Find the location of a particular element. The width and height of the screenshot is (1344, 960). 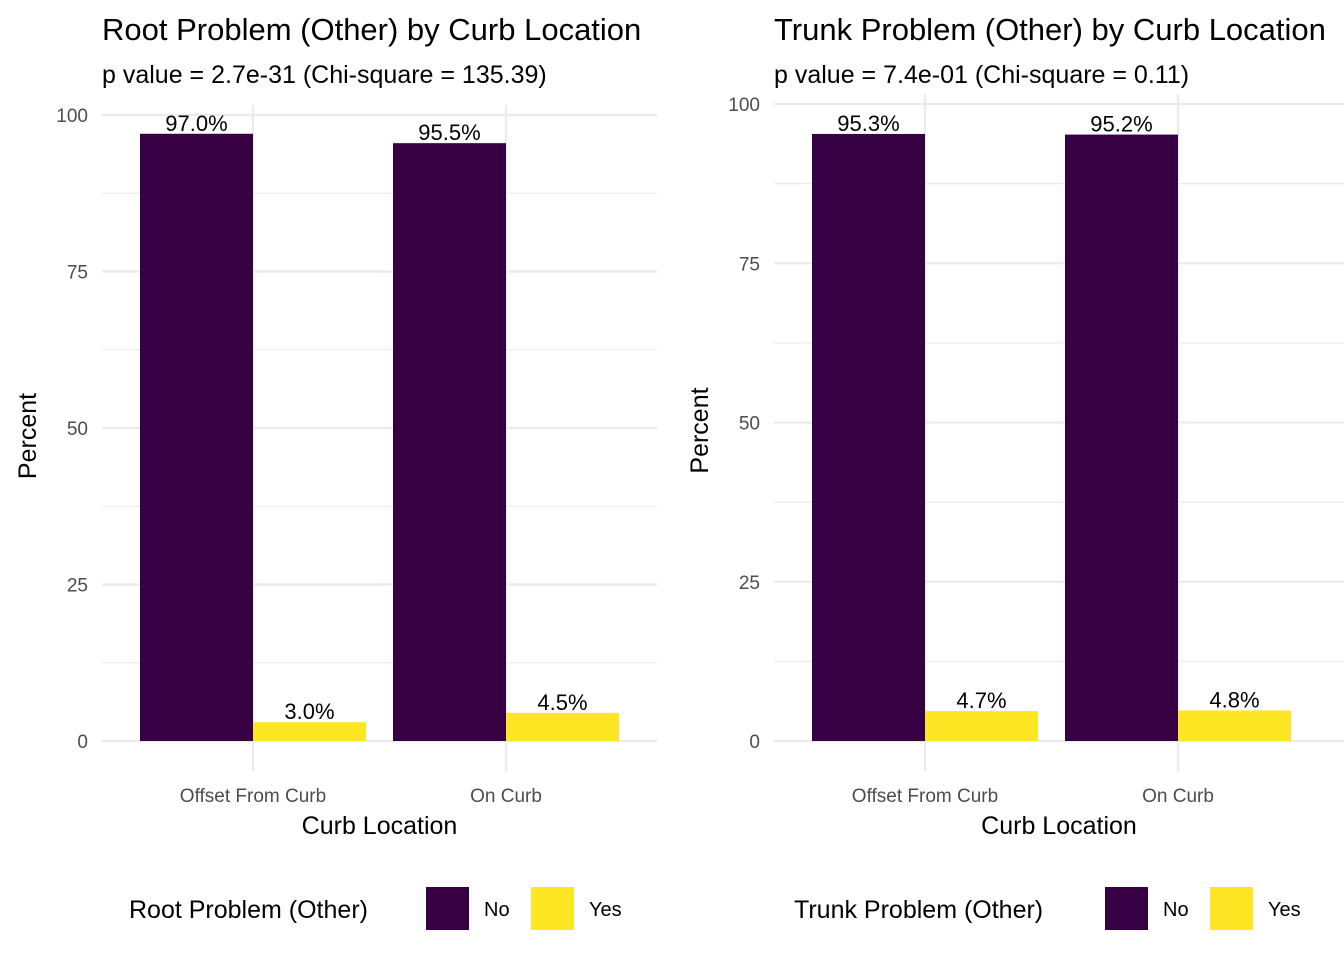

legend-title: Root Problem (Other) is located at coordinates (248, 910).